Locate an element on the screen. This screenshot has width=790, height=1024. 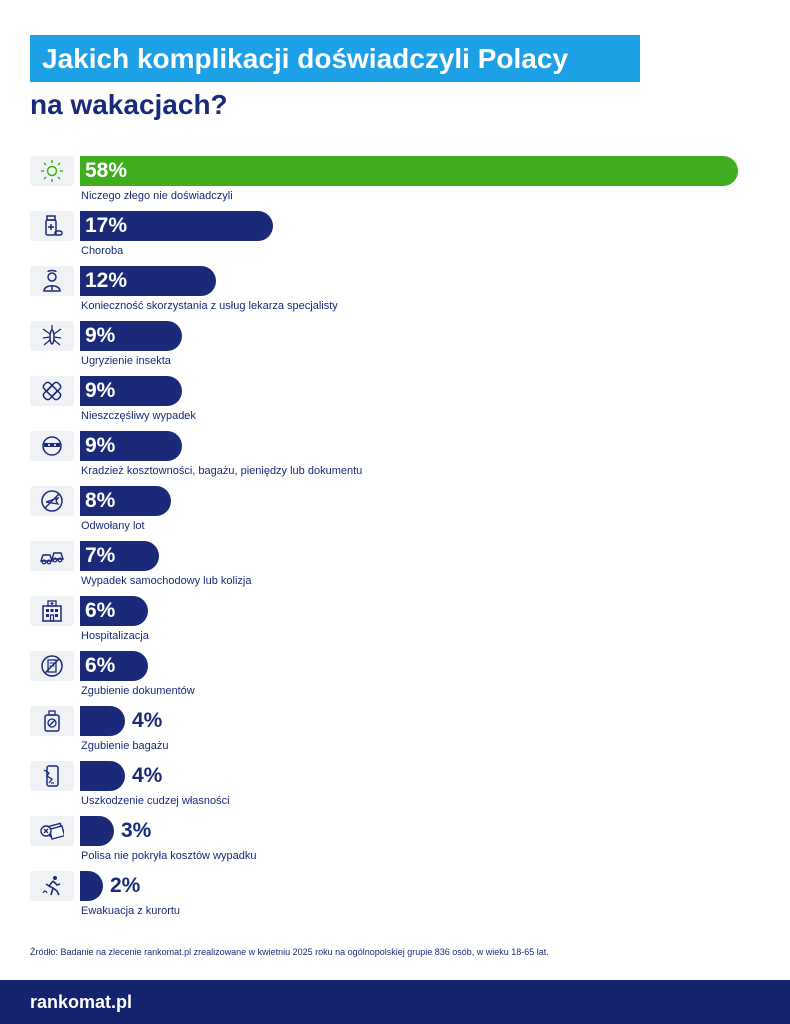
category-label: Zgubienie dokumentów is located at coordinates (138, 691).